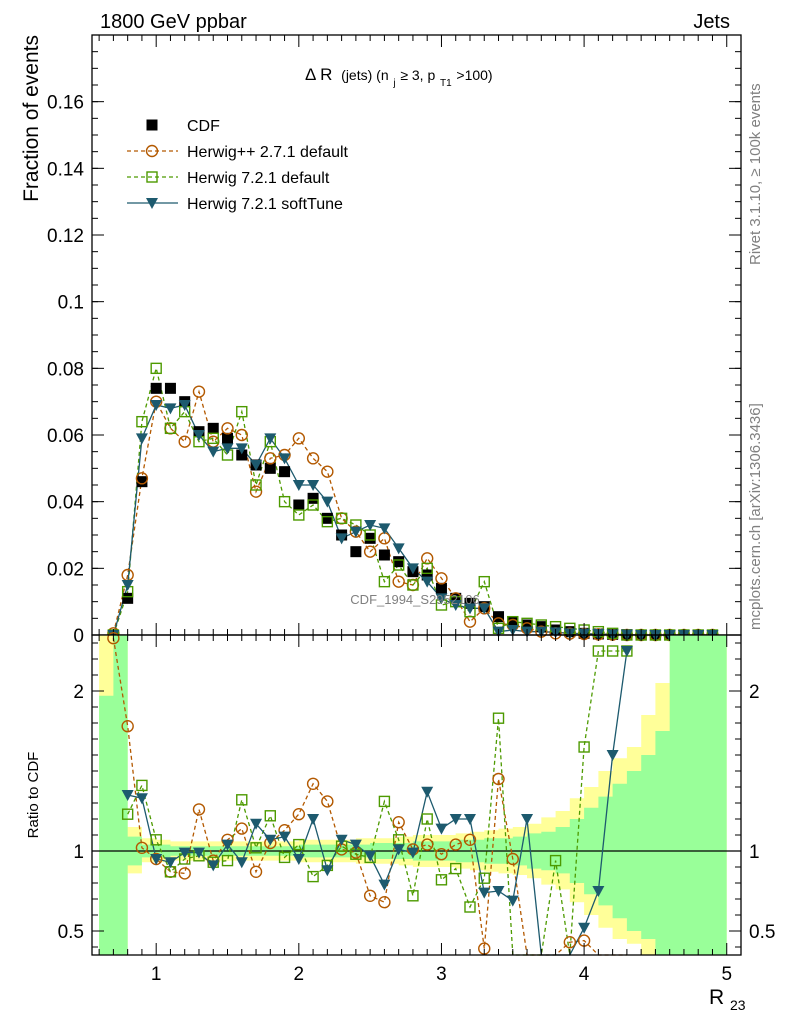  I want to click on main-y-tick-label: 0.1, so click(71, 303).